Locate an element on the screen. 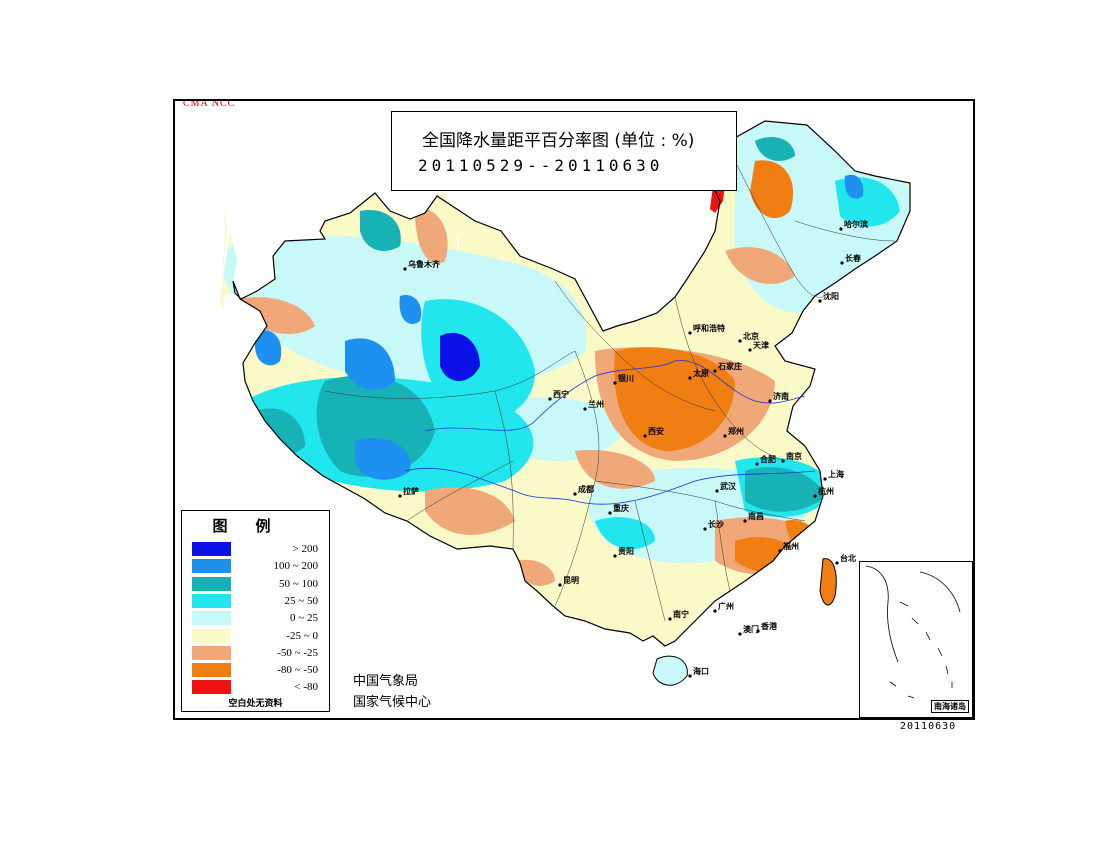 The image size is (1100, 850). legend-row: -25 ~ 0 is located at coordinates (257, 636).